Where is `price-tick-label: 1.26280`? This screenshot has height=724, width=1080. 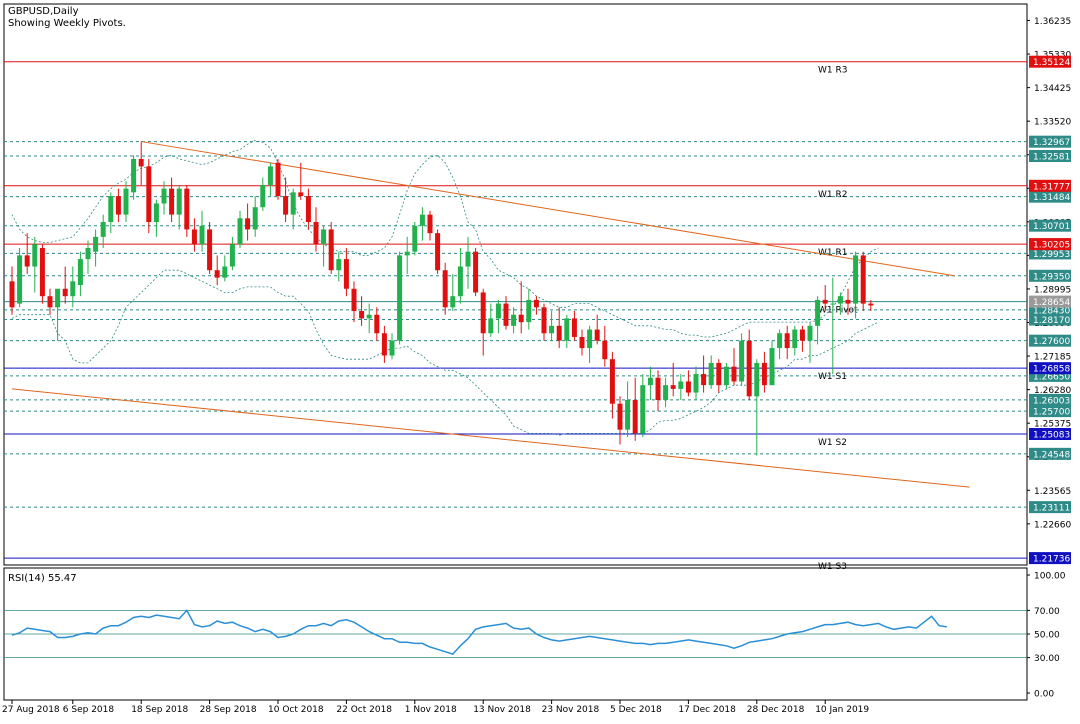
price-tick-label: 1.26280 is located at coordinates (1052, 391).